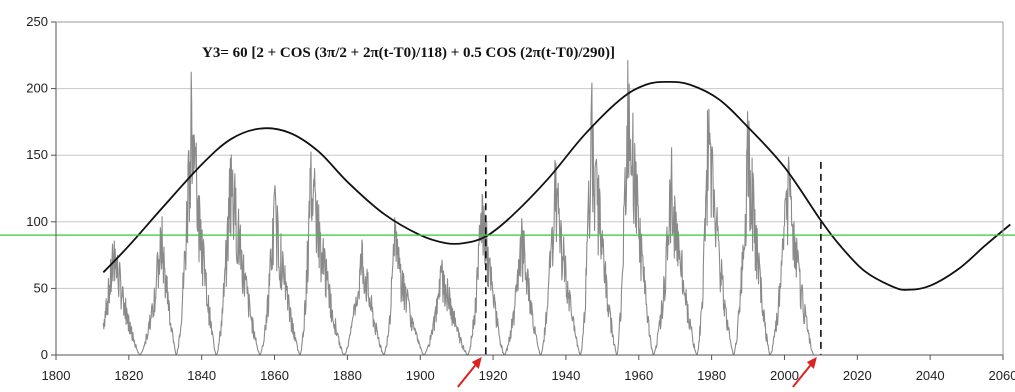 This screenshot has width=1015, height=392. What do you see at coordinates (201, 375) in the screenshot?
I see `x-tick-label: 1840` at bounding box center [201, 375].